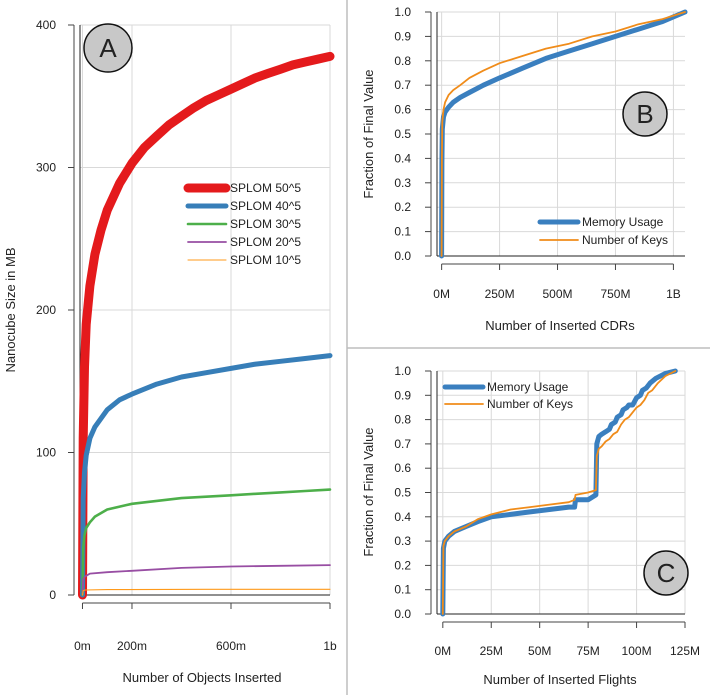 The image size is (710, 695). I want to click on x-tick-label: 125M, so click(685, 651).